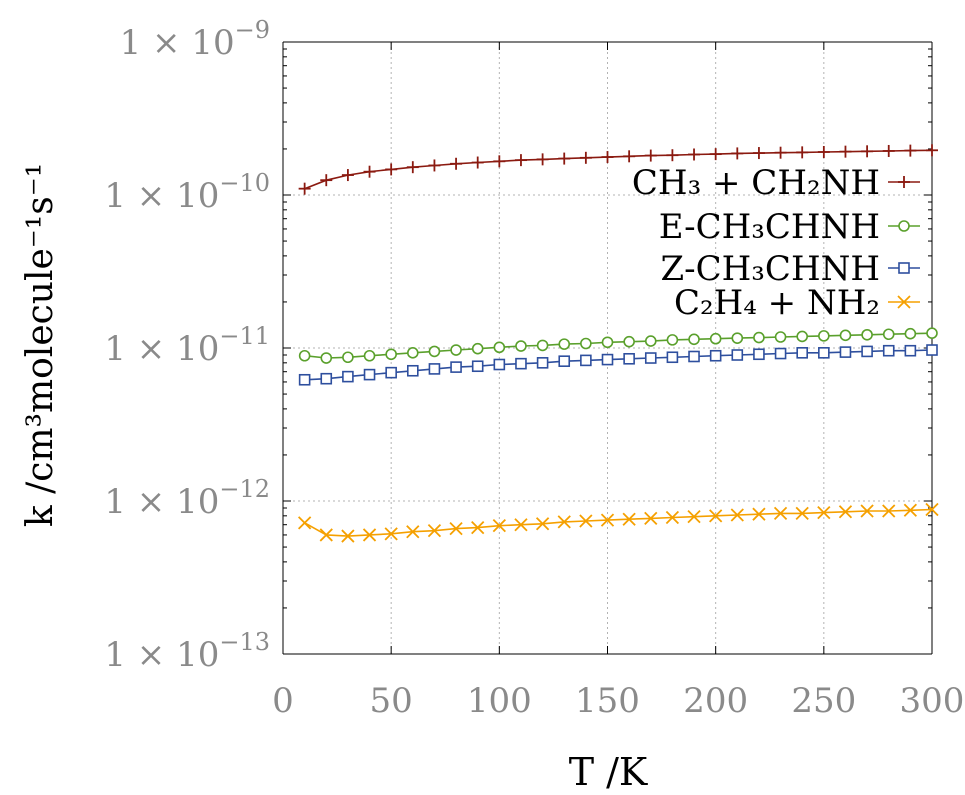  What do you see at coordinates (499, 701) in the screenshot?
I see `x-tick-label: 100` at bounding box center [499, 701].